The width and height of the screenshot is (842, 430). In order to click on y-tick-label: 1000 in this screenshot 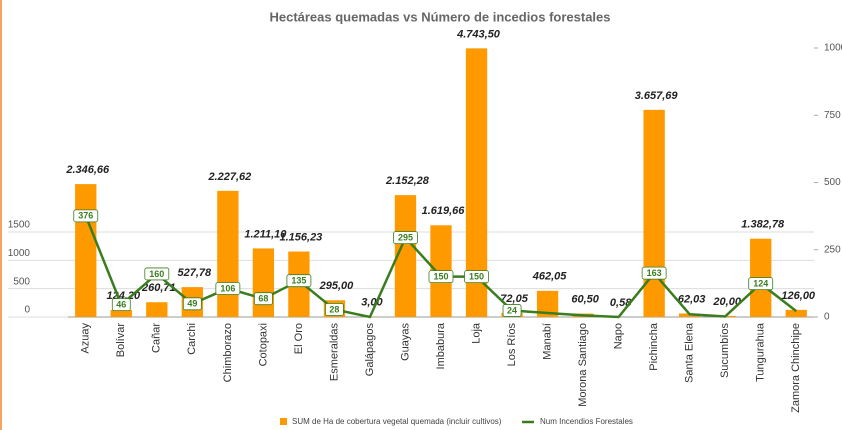, I will do `click(19, 253)`.